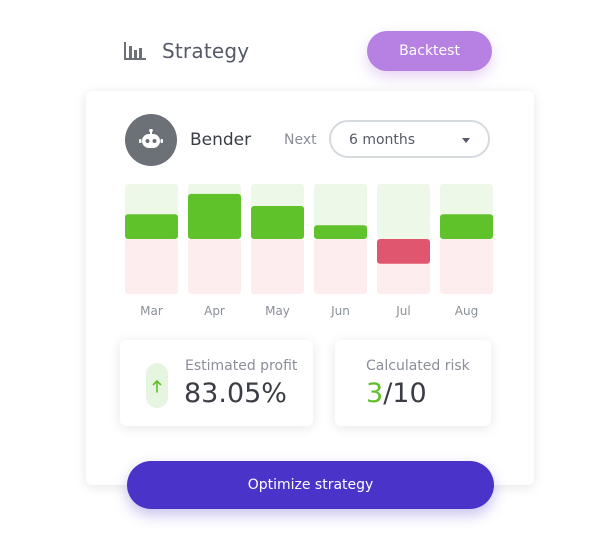 Image resolution: width=611 pixels, height=550 pixels. I want to click on optimize-strategy-button: Optimize strategy, so click(310, 485).